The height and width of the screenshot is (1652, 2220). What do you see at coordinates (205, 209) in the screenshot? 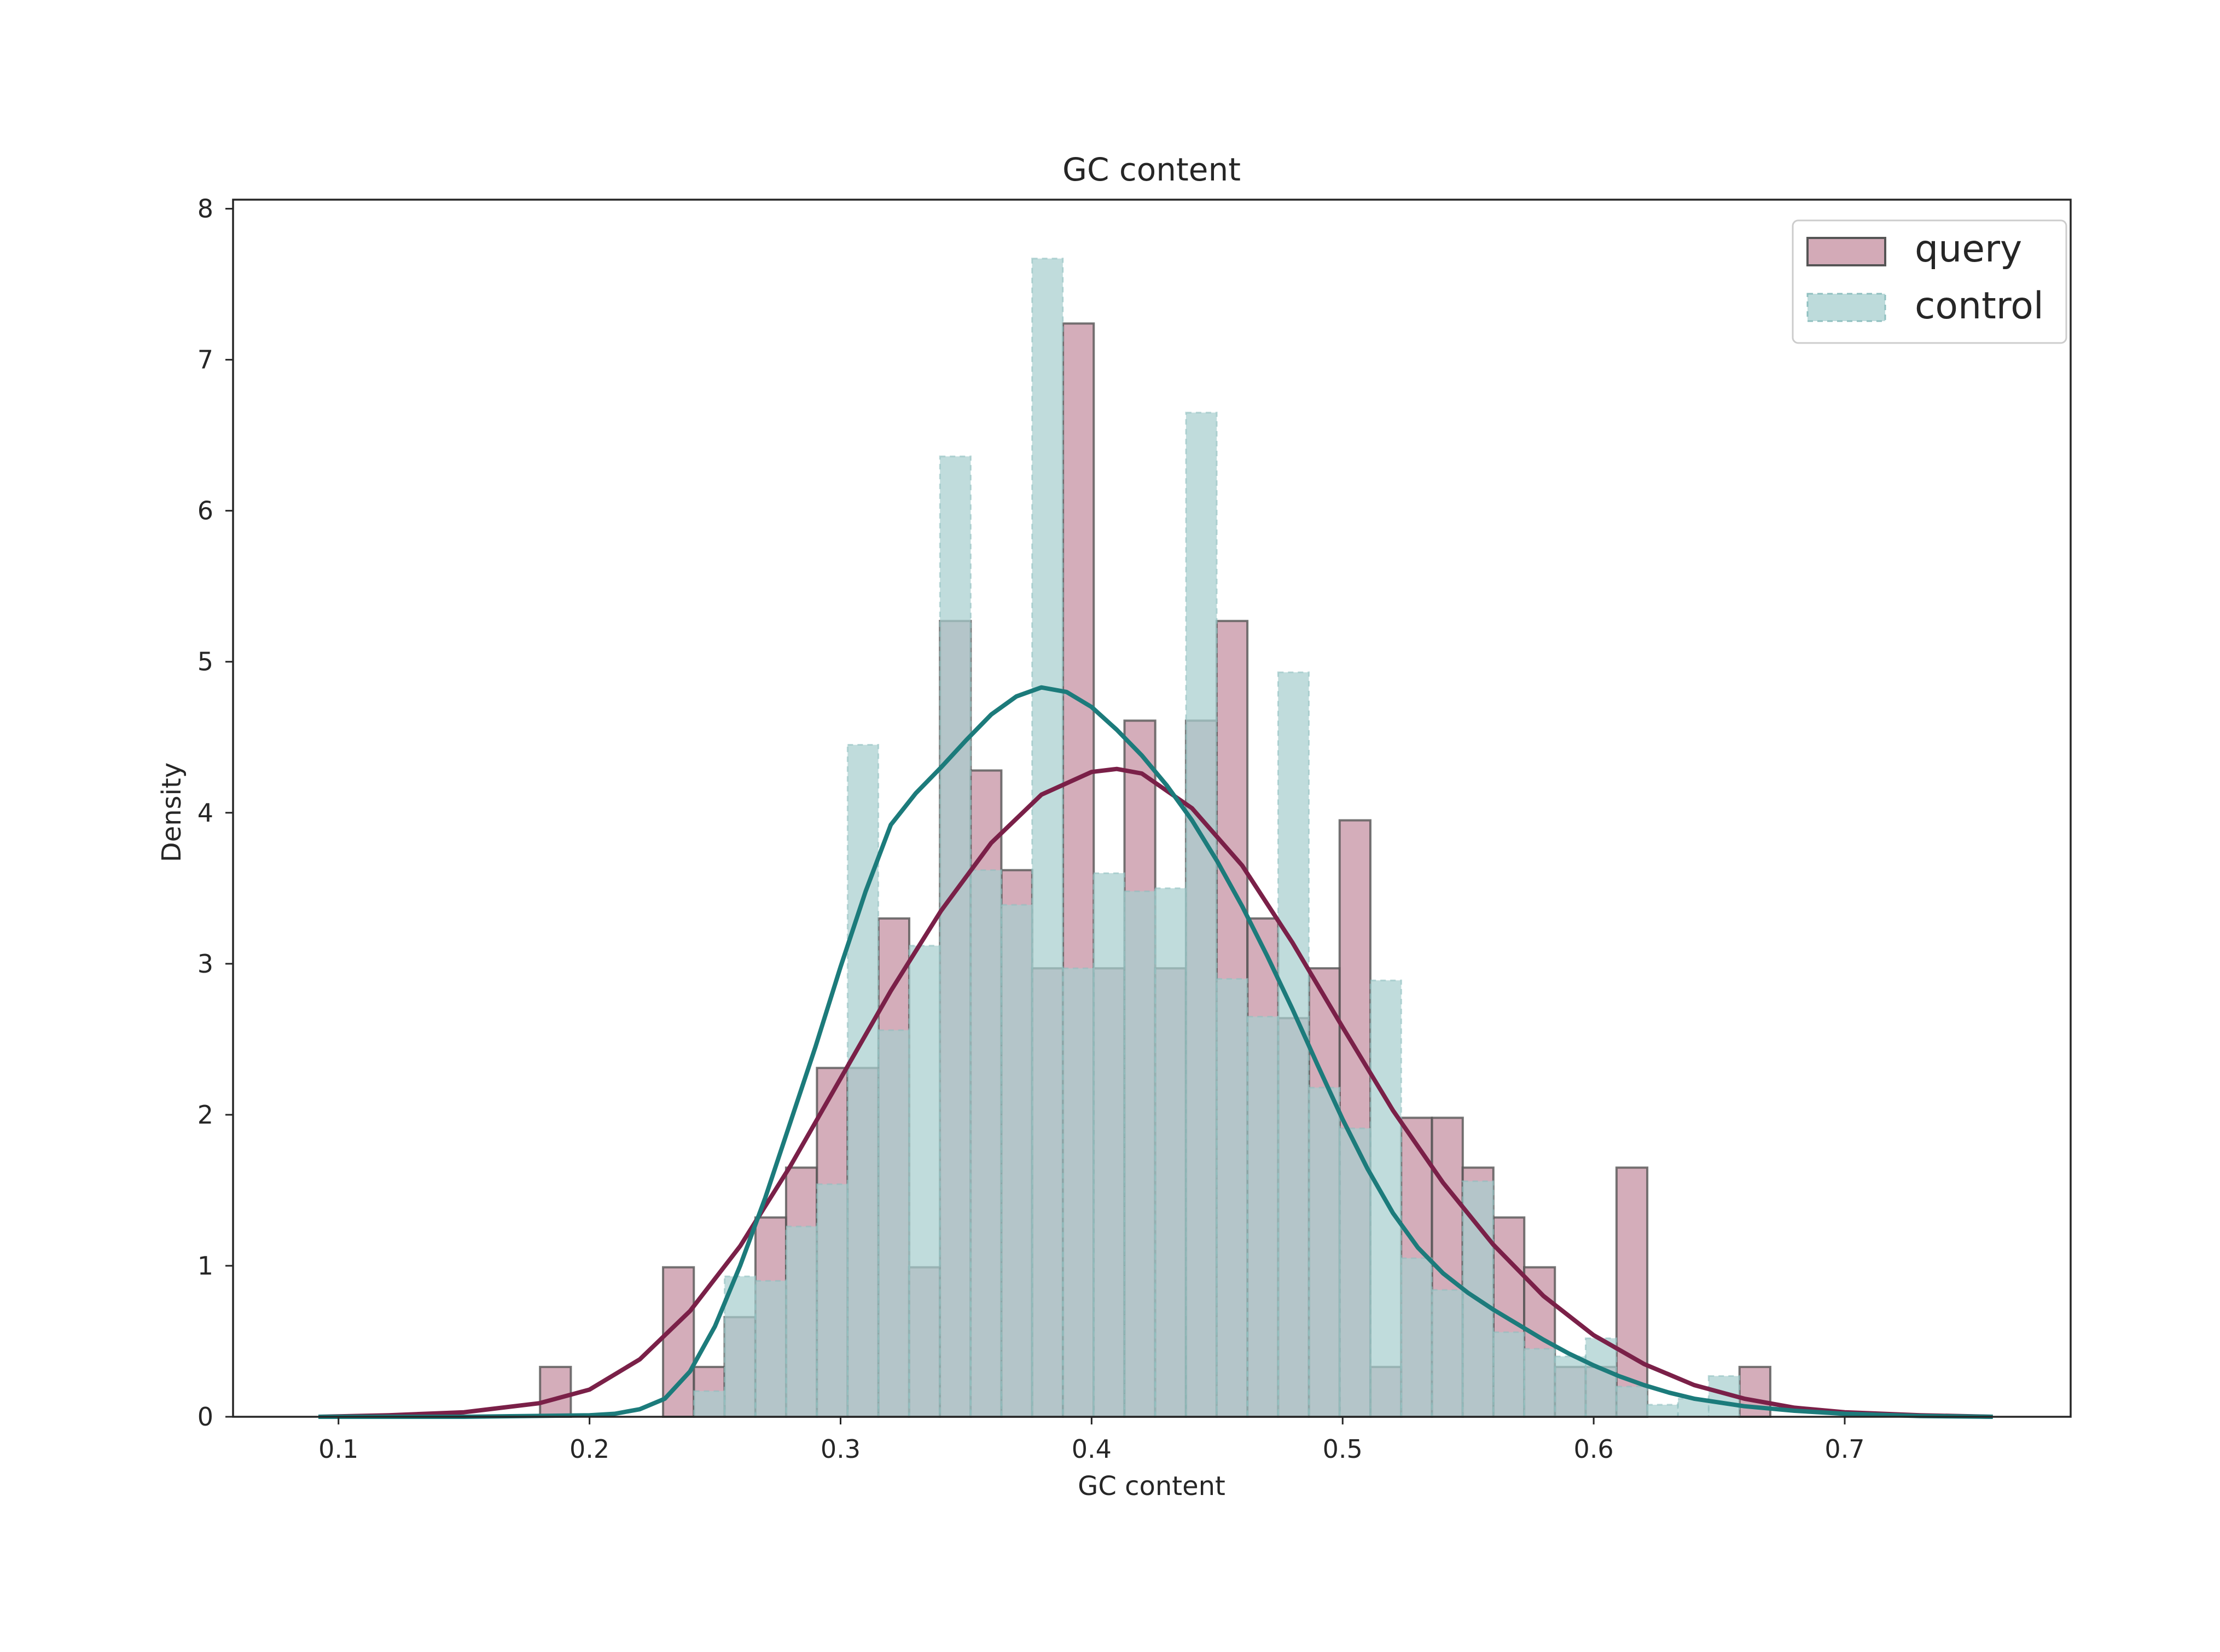
I see `y-tick-label: 8` at bounding box center [205, 209].